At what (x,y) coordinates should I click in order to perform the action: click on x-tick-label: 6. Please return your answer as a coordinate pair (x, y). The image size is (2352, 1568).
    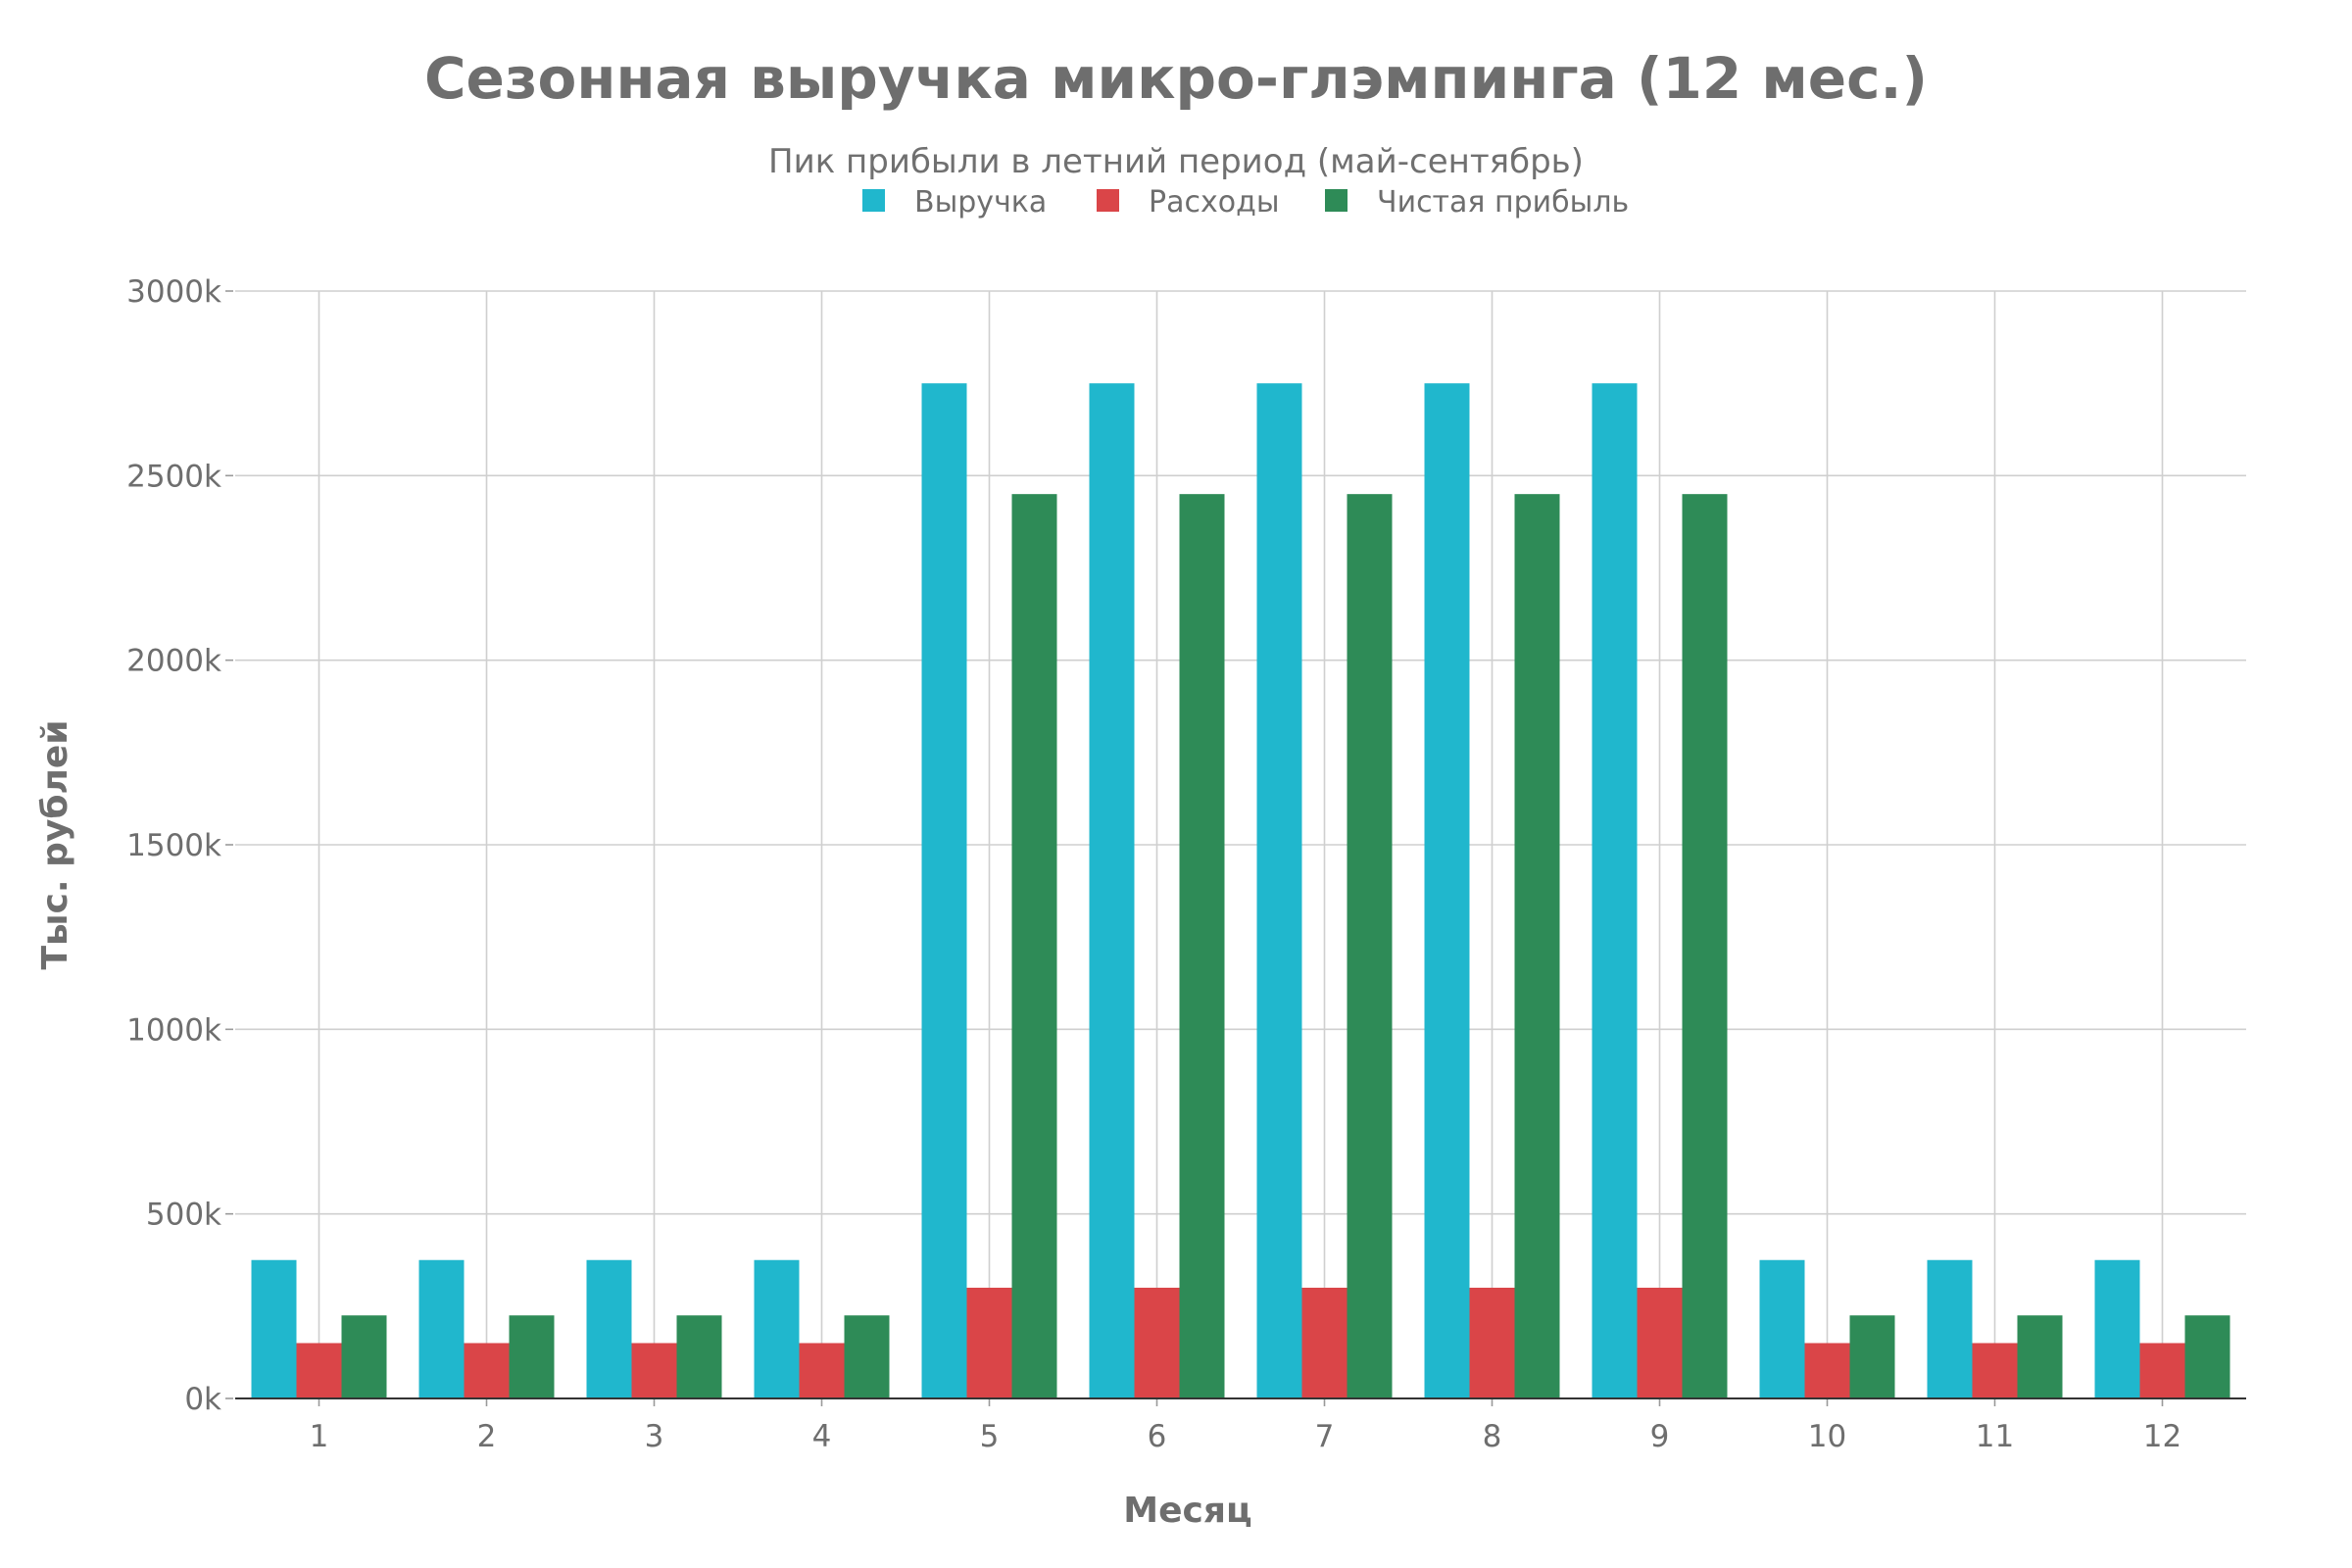
    Looking at the image, I should click on (1157, 1436).